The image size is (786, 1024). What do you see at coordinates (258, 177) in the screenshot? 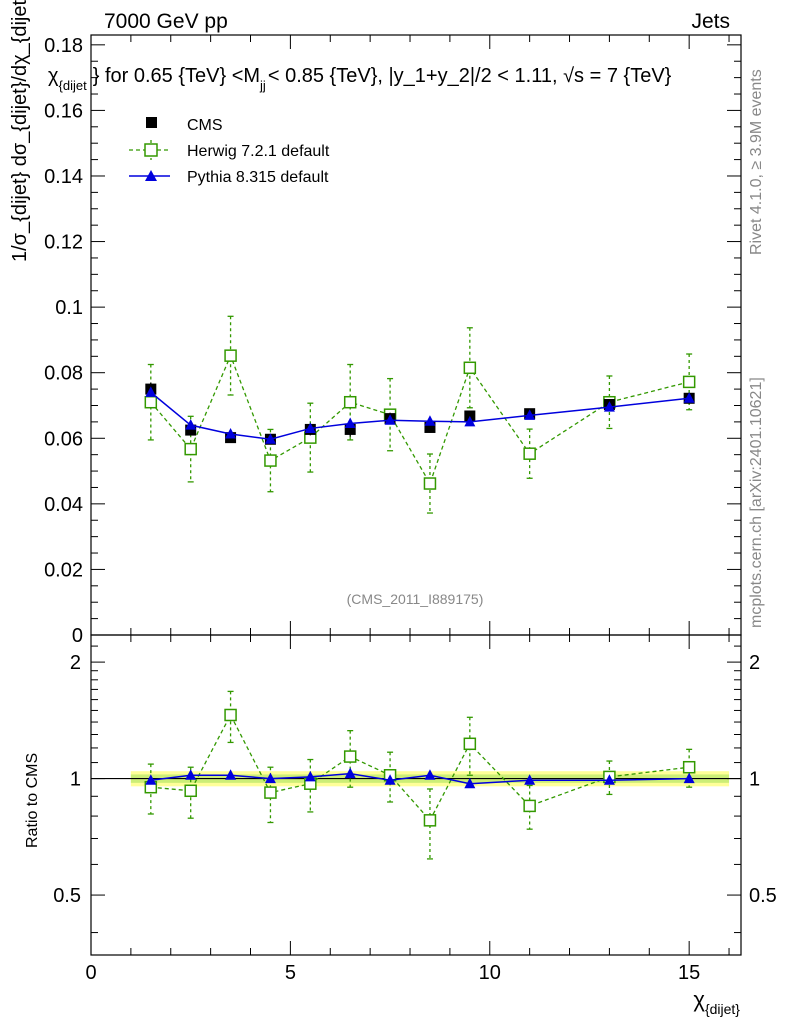
I see `legend-pythia-label: Pythia 8.315 default` at bounding box center [258, 177].